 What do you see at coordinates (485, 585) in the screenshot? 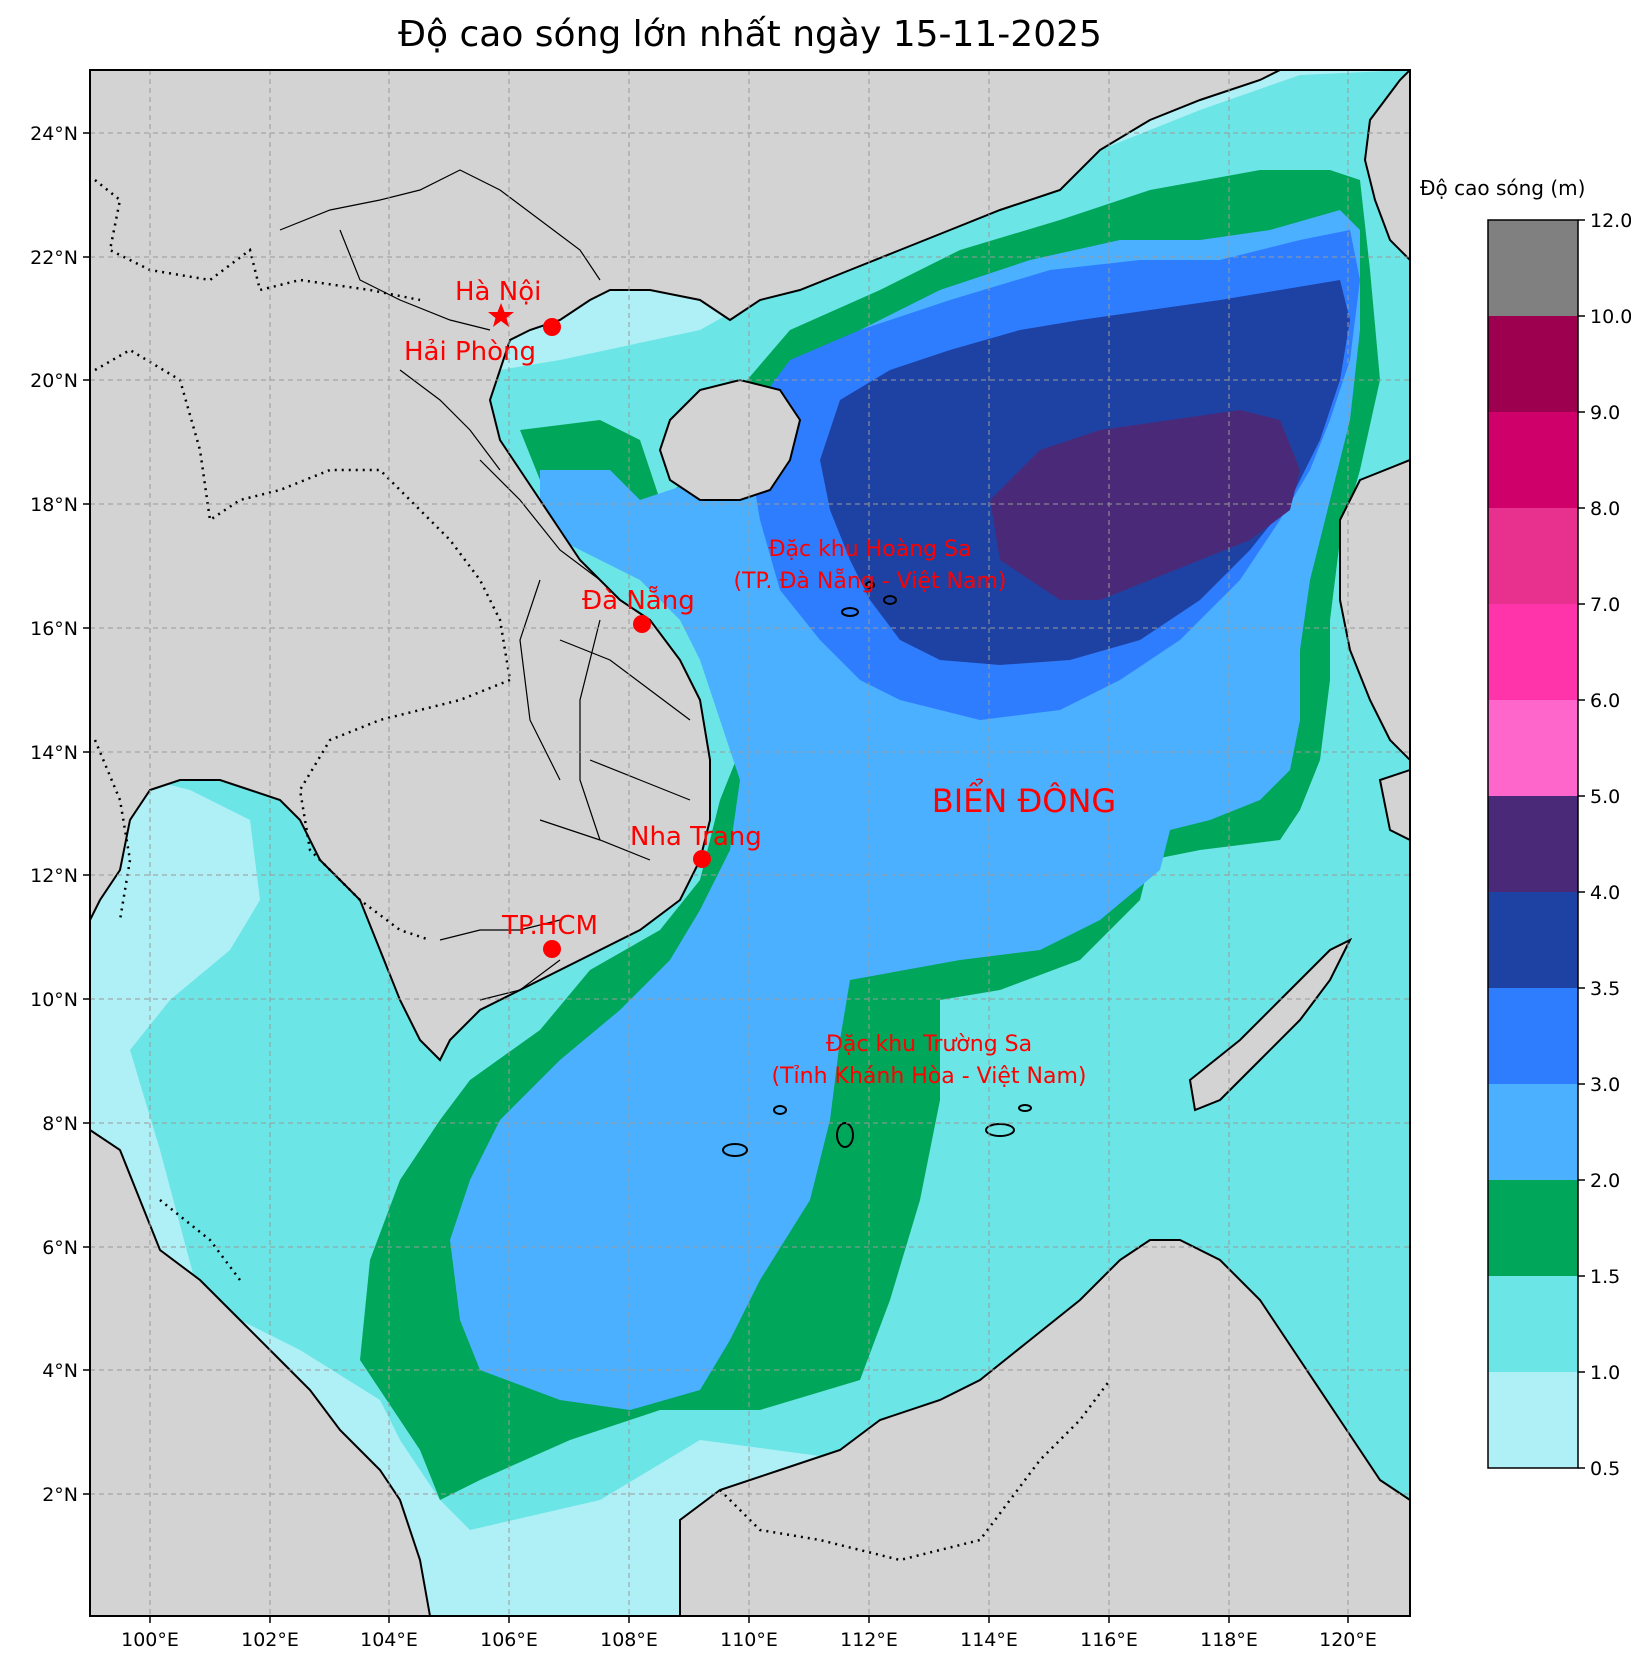
I see `province-borders` at bounding box center [485, 585].